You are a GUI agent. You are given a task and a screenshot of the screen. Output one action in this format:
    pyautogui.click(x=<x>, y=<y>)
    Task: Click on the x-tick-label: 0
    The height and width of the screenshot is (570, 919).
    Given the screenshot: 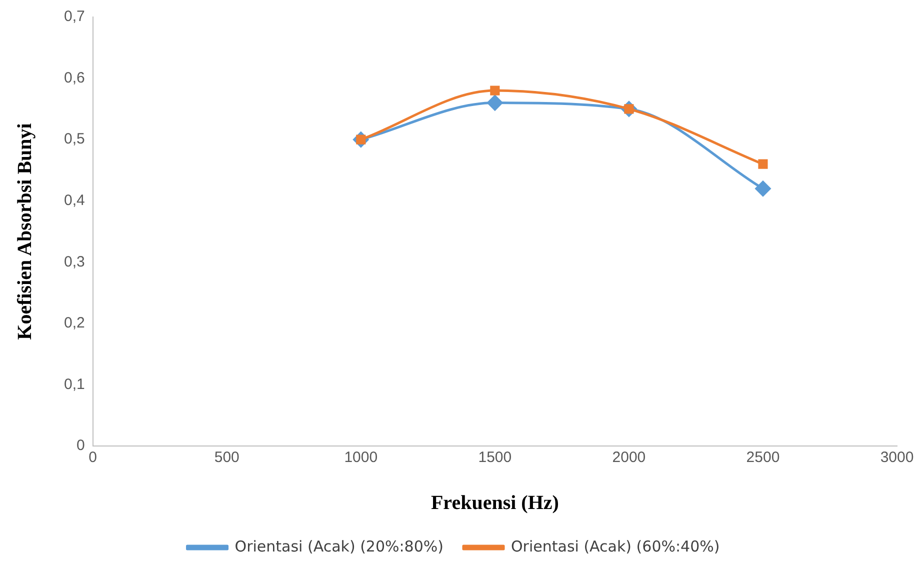 What is the action you would take?
    pyautogui.click(x=93, y=457)
    